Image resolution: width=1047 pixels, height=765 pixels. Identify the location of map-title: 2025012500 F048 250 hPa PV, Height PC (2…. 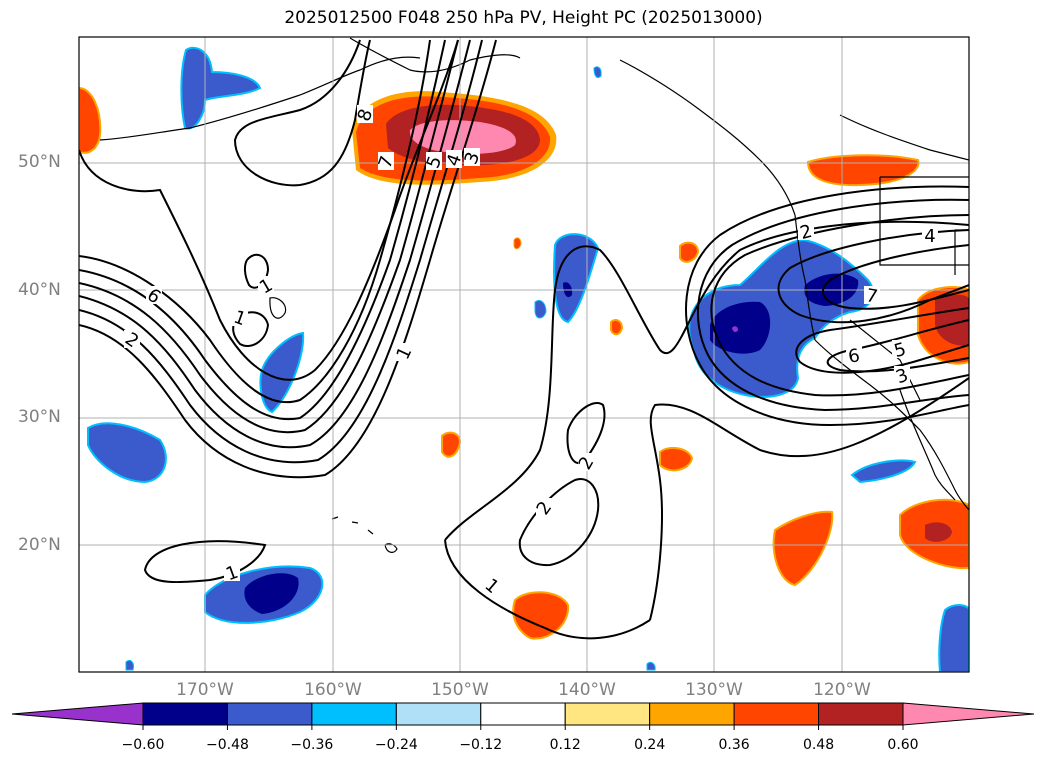
(523, 18).